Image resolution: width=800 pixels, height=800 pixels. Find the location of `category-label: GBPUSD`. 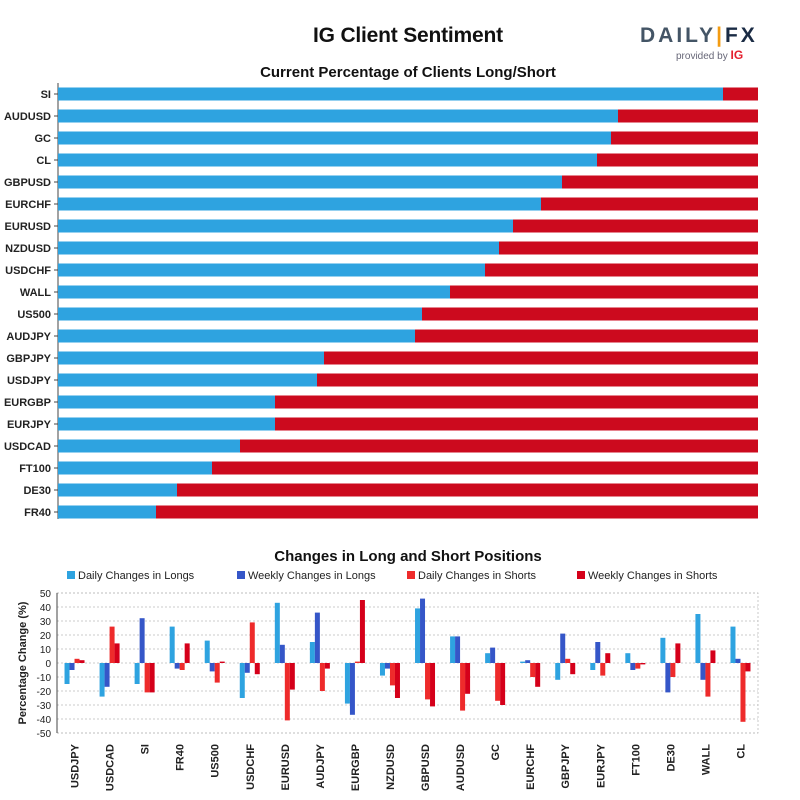

category-label: GBPUSD is located at coordinates (27, 183).